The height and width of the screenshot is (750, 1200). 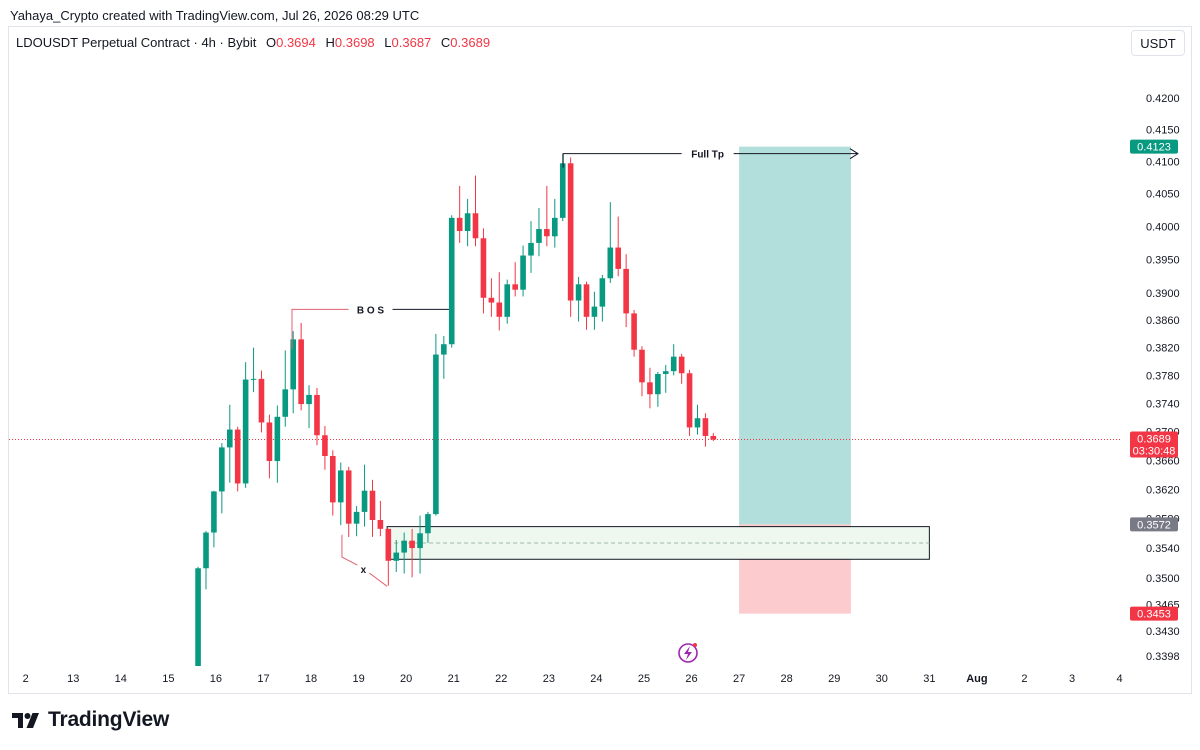 What do you see at coordinates (1163, 657) in the screenshot?
I see `y-tick-label: 0.3398` at bounding box center [1163, 657].